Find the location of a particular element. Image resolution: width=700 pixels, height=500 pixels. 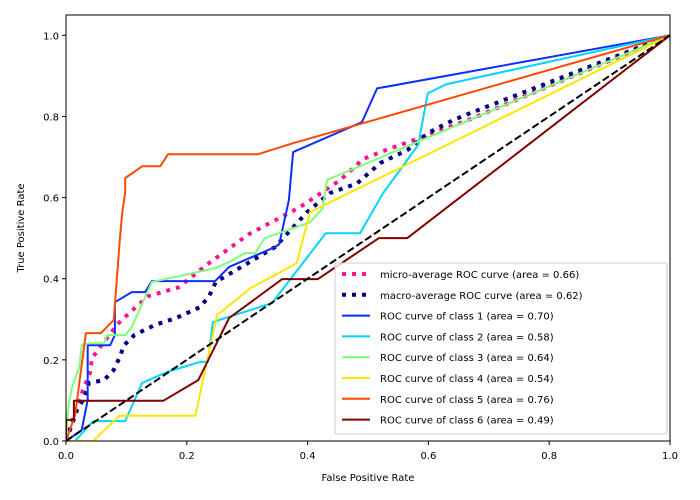

y-tick-label: 0.2 is located at coordinates (51, 361).